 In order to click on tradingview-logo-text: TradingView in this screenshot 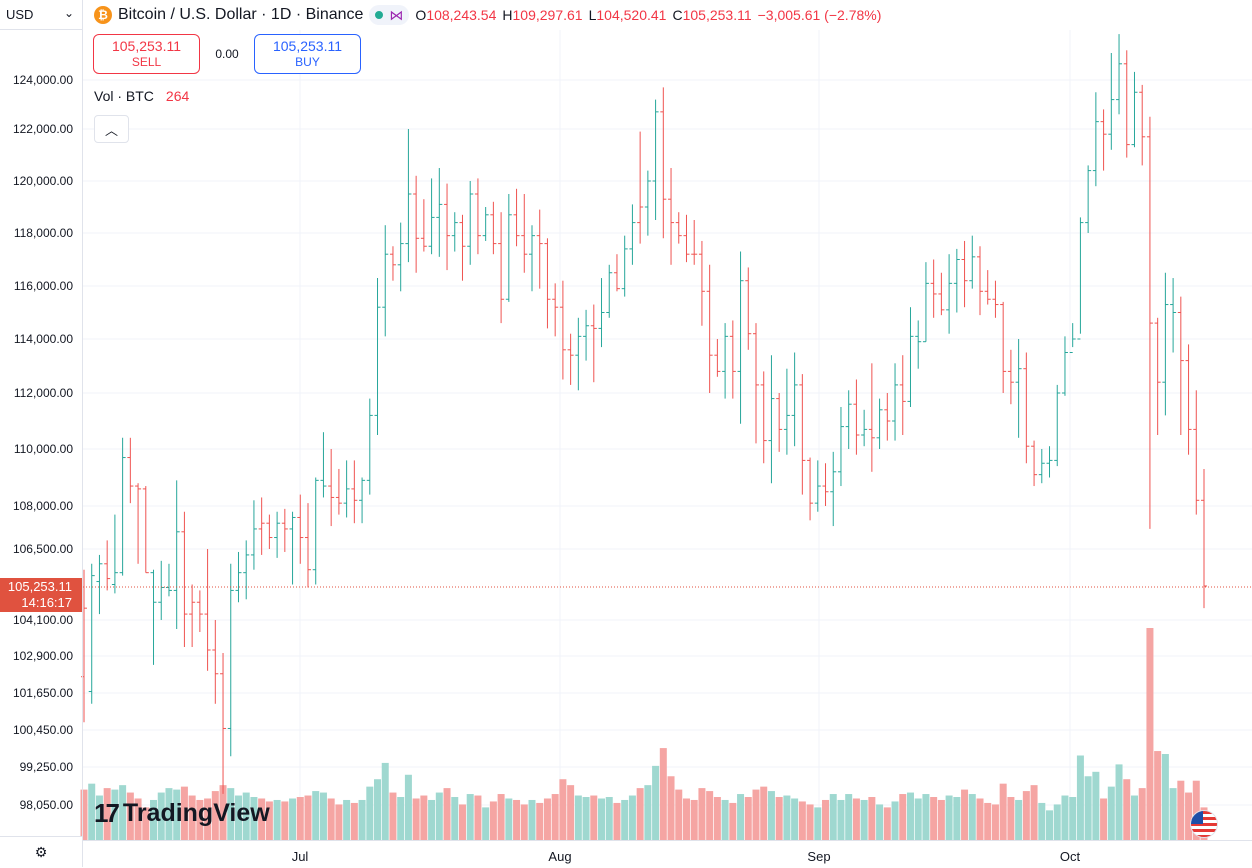, I will do `click(196, 813)`.